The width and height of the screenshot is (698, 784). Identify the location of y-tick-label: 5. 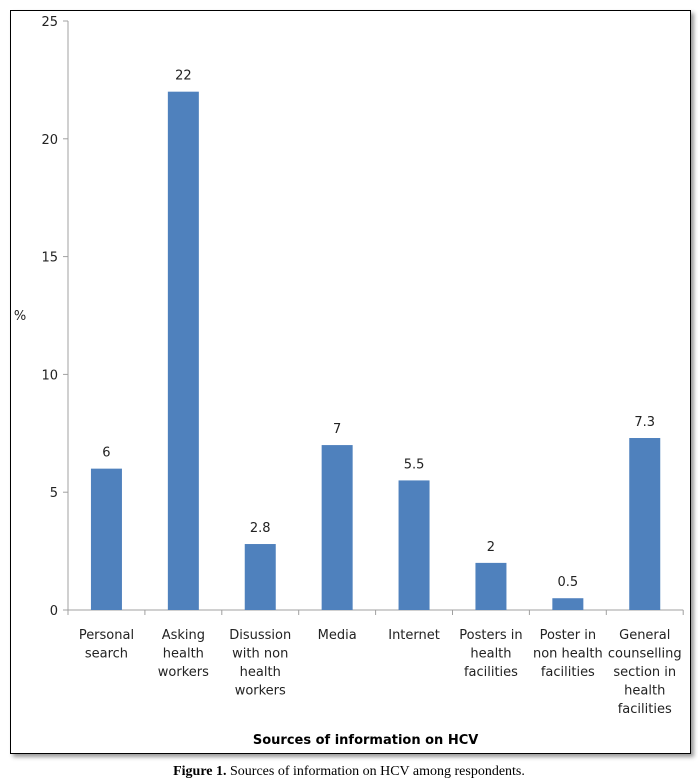
(54, 493).